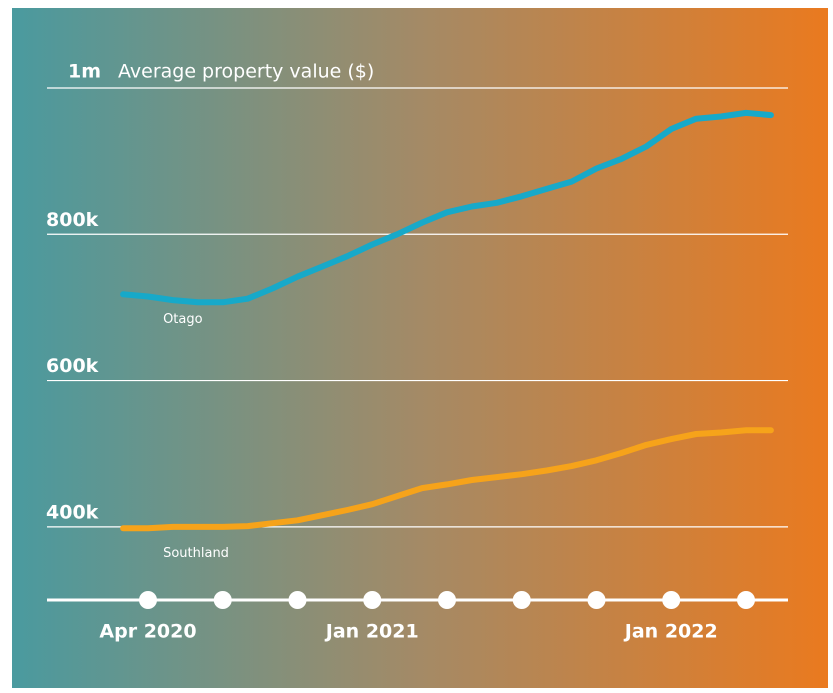 The image size is (833, 693). Describe the element at coordinates (183, 319) in the screenshot. I see `series-label: Otago` at that location.